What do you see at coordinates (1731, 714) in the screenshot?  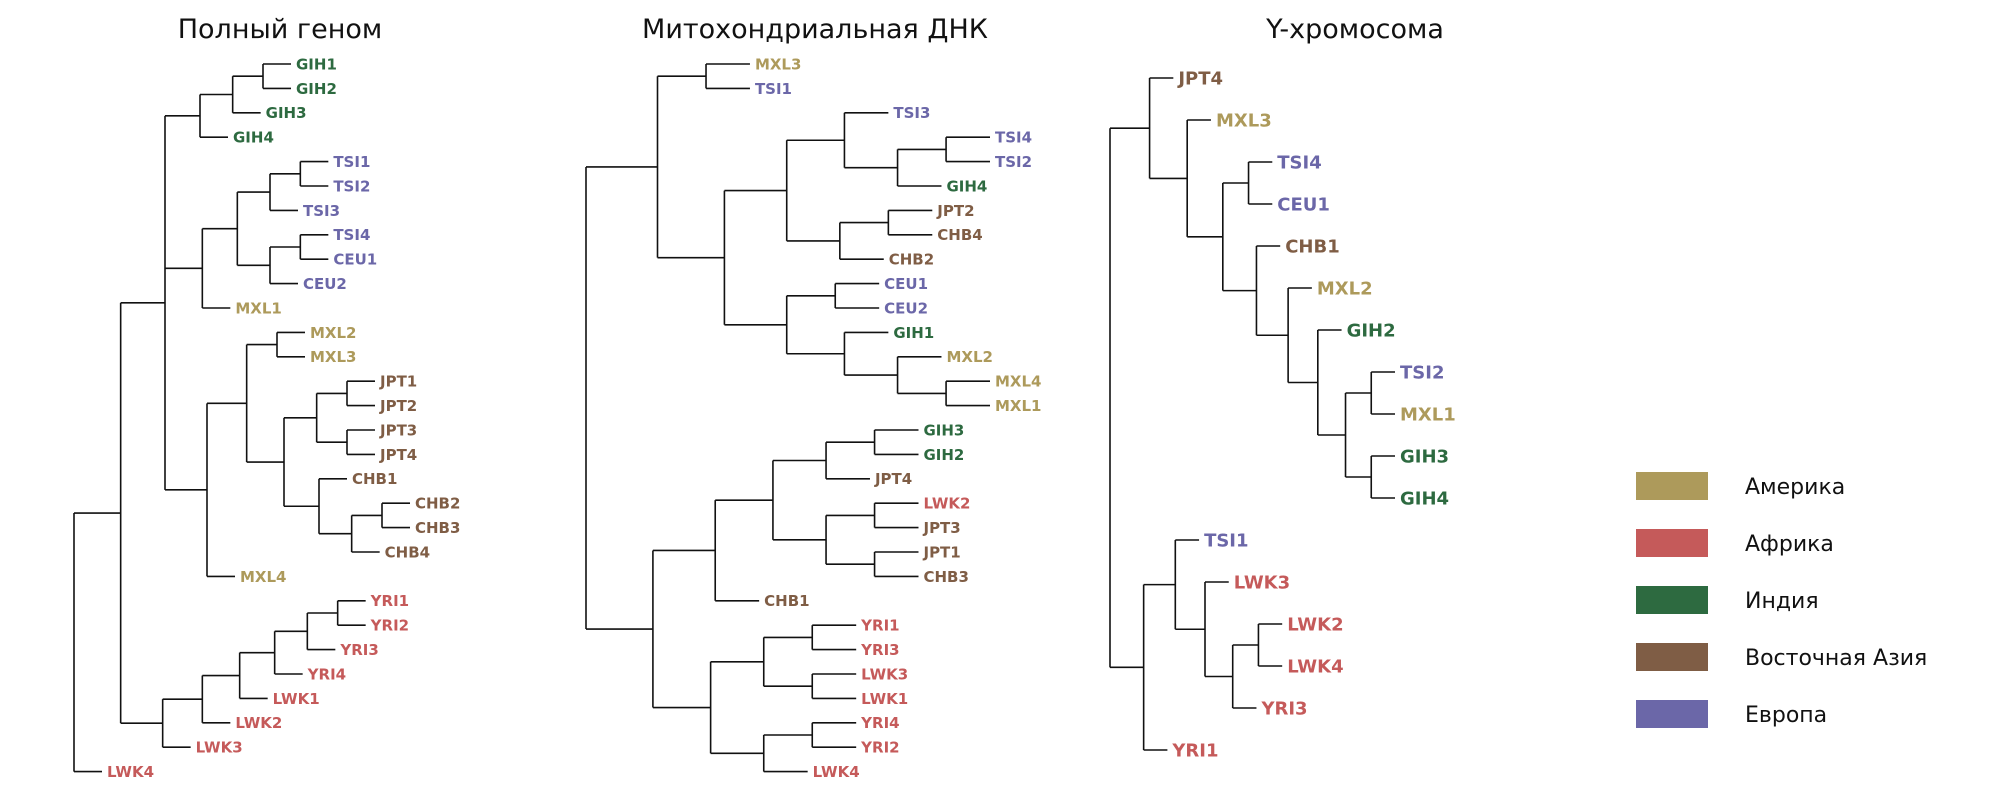 I see `legend-item-europe: Европа` at bounding box center [1731, 714].